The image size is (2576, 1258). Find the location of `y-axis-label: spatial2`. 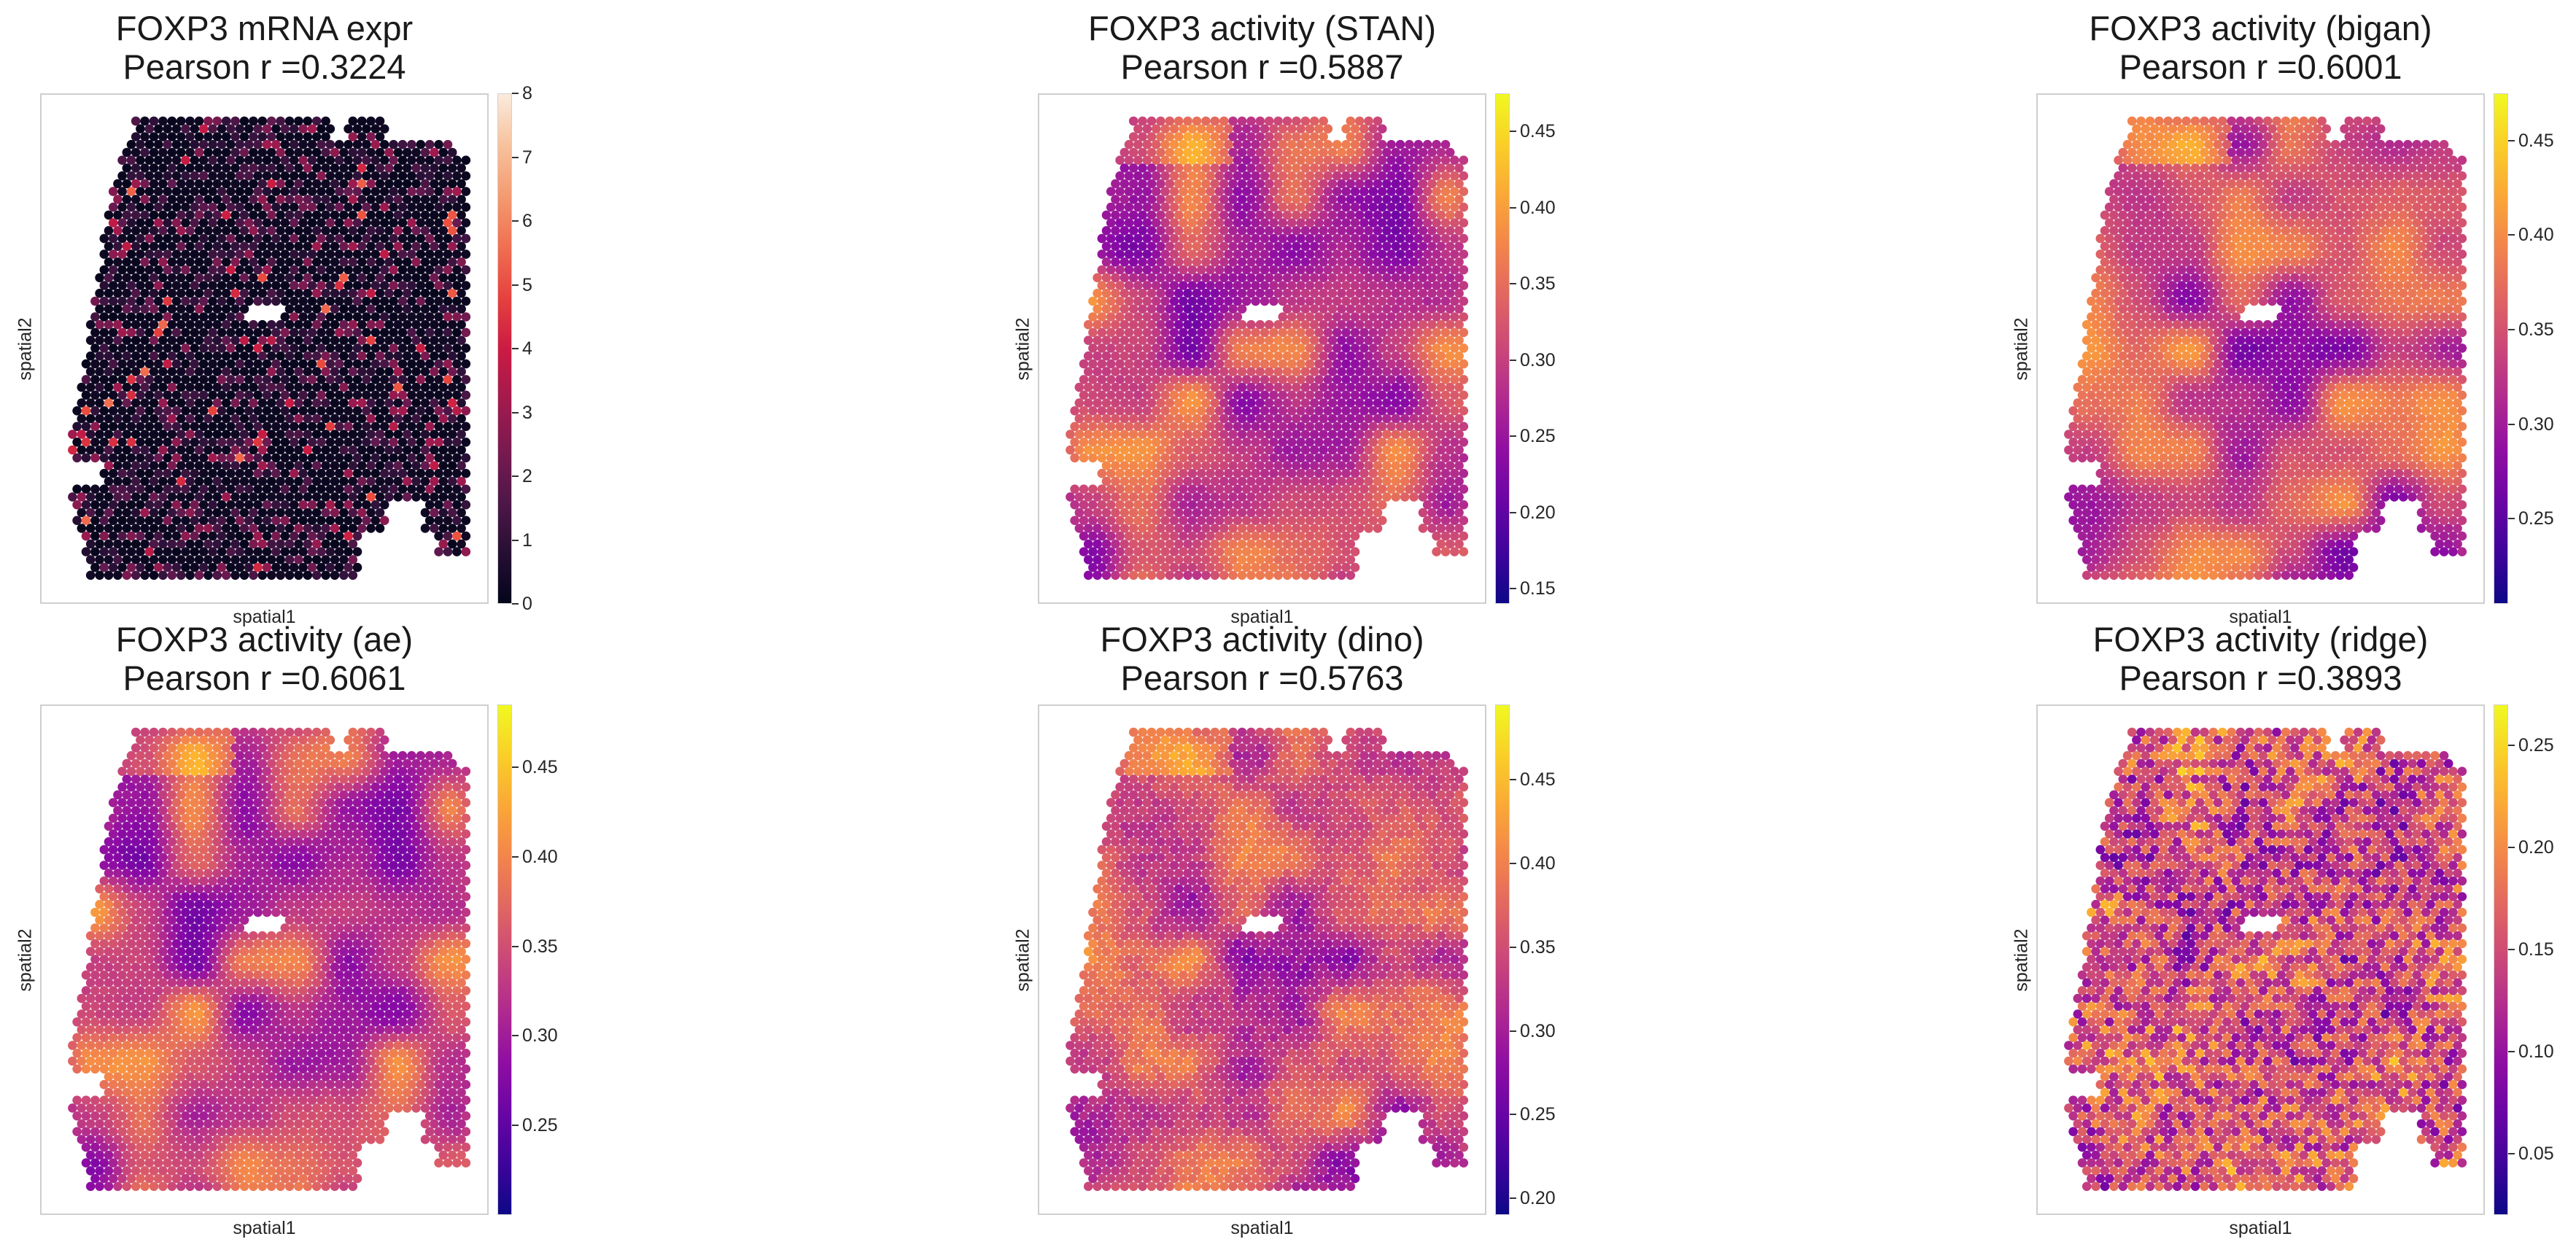

y-axis-label: spatial2 is located at coordinates (25, 349).